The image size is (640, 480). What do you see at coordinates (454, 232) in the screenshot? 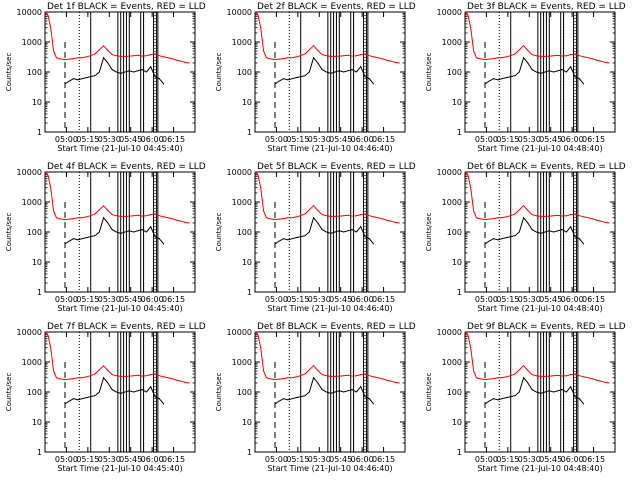
I see `y-tick-label: 100` at bounding box center [454, 232].